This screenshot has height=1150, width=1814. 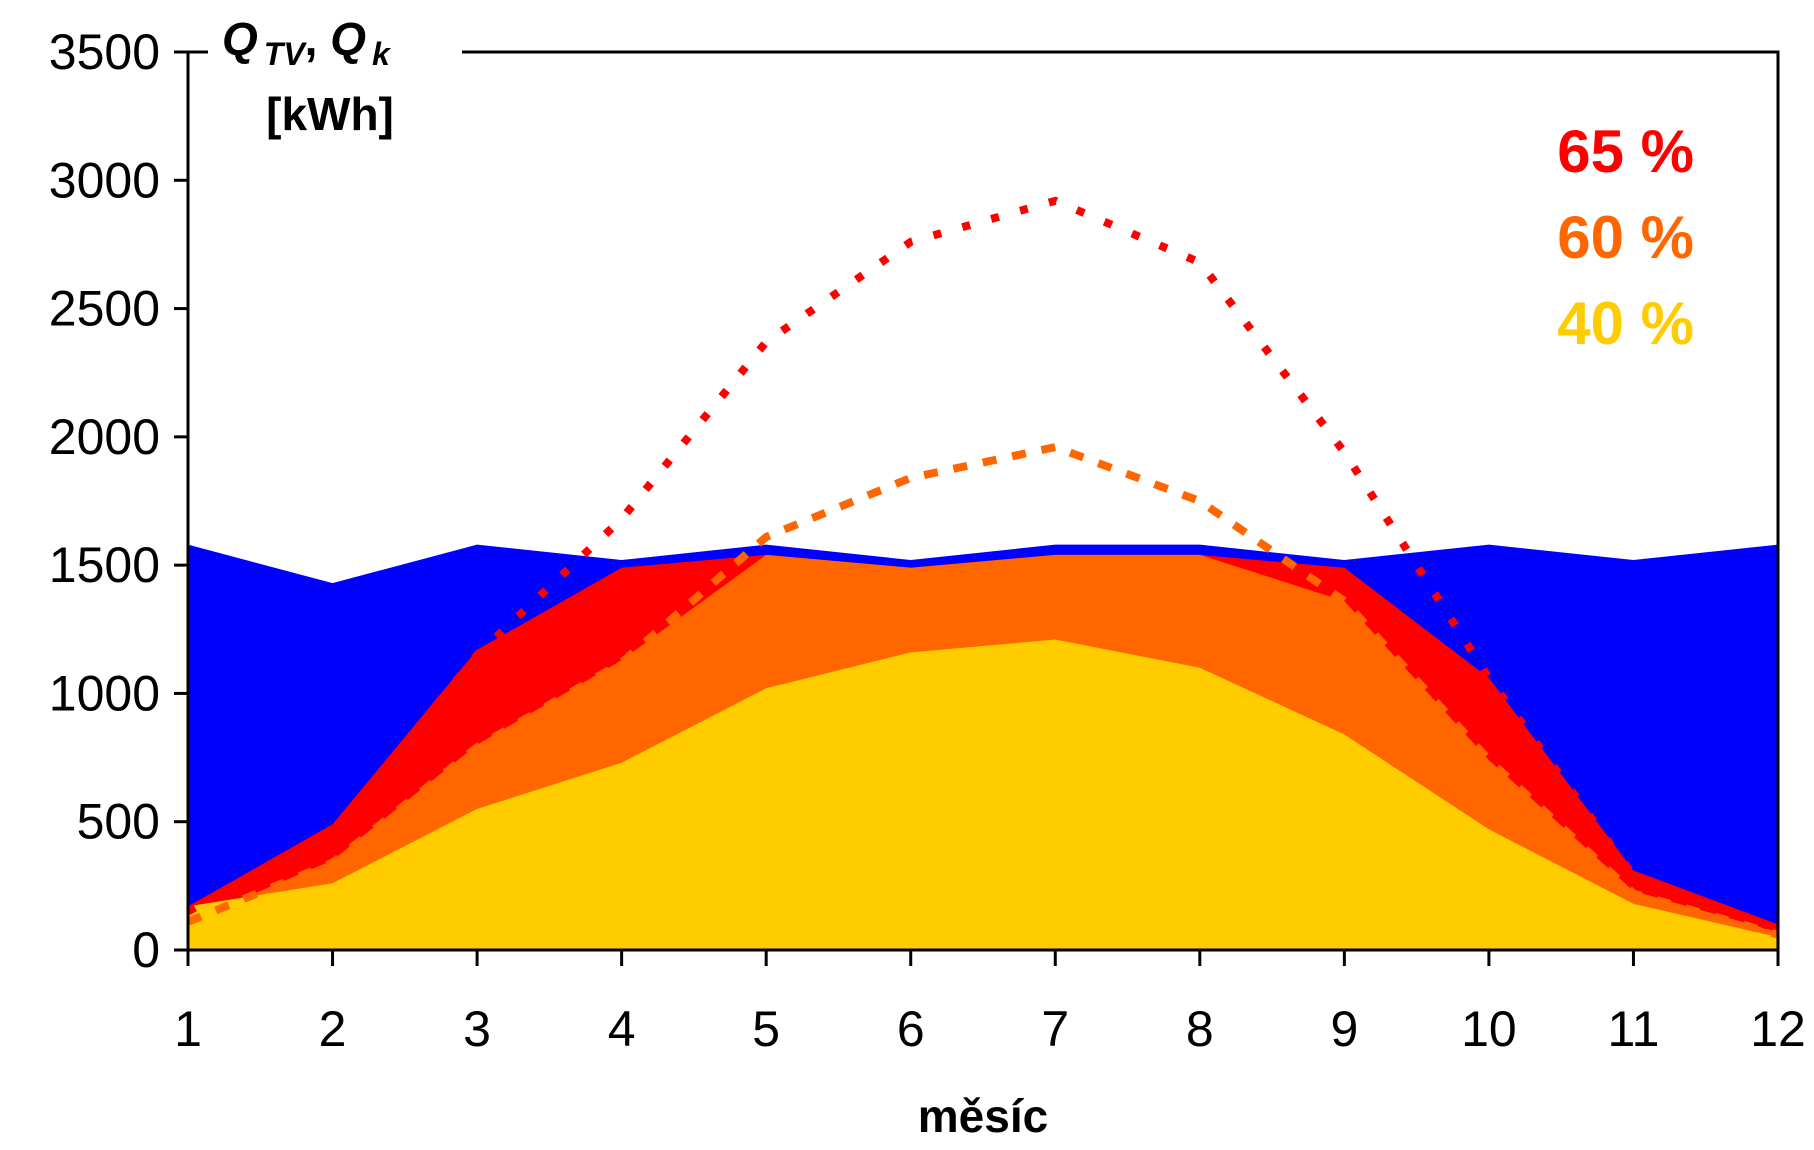 I want to click on y-axis-title-sub2: k, so click(x=382, y=54).